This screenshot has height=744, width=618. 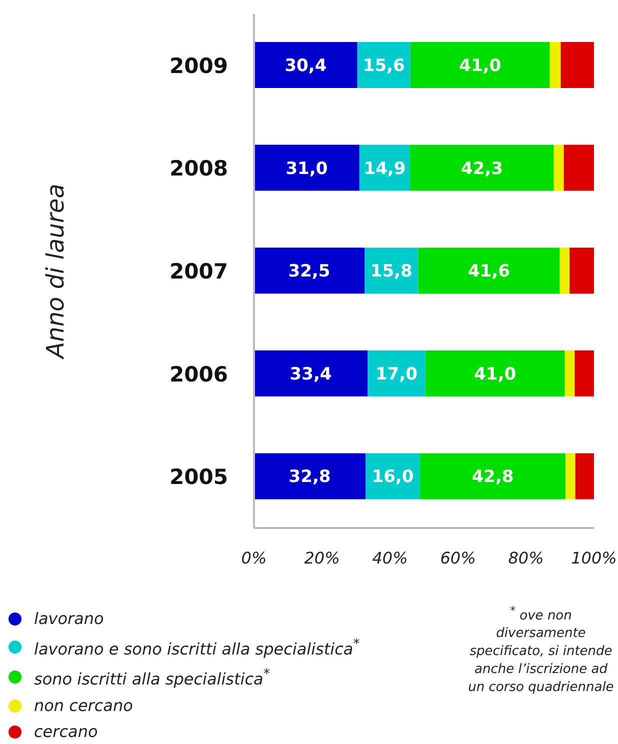 I want to click on y-tick-label: 2006, so click(x=199, y=374).